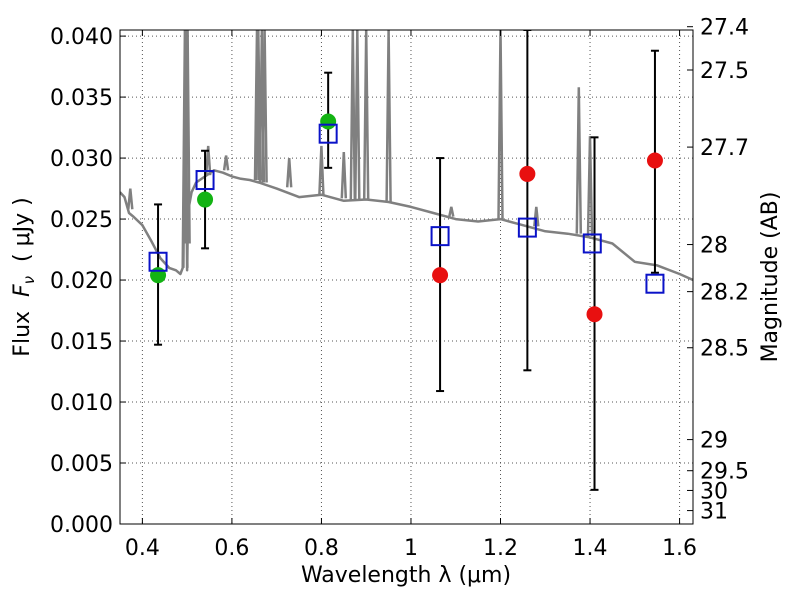 The image size is (800, 600). What do you see at coordinates (500, 548) in the screenshot?
I see `x-tick-label: 1.2` at bounding box center [500, 548].